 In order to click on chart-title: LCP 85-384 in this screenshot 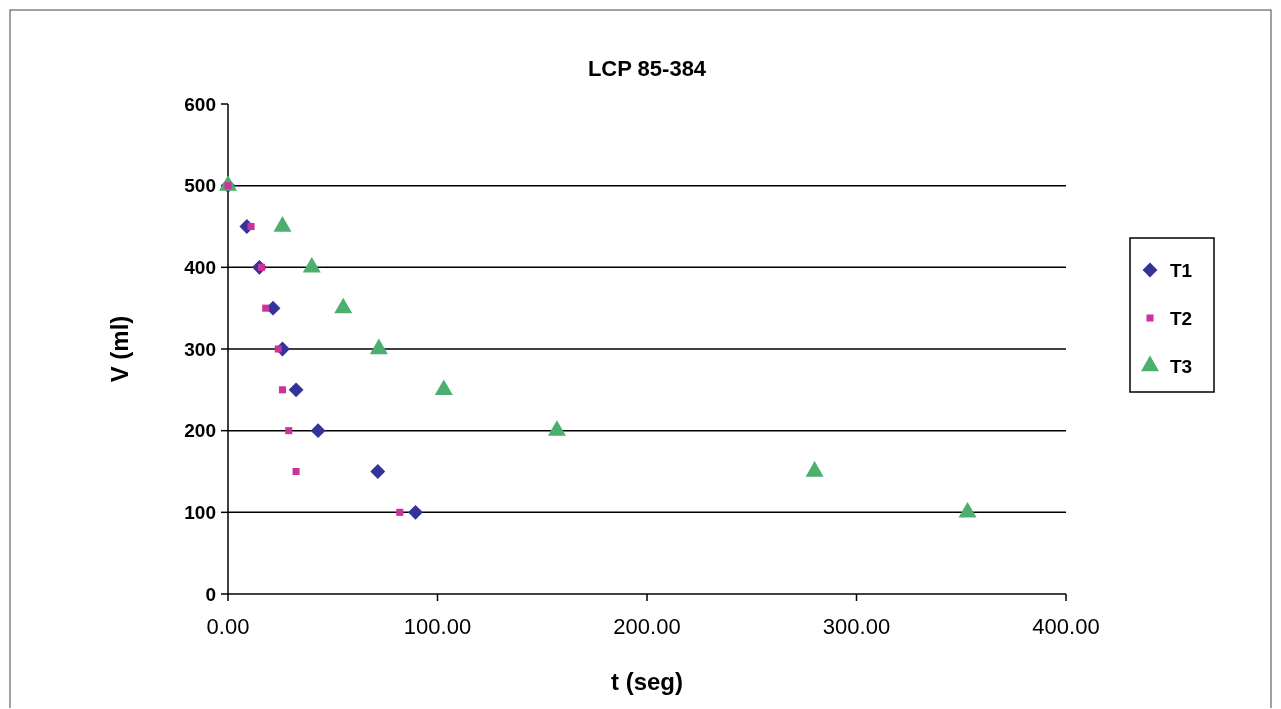, I will do `click(647, 68)`.